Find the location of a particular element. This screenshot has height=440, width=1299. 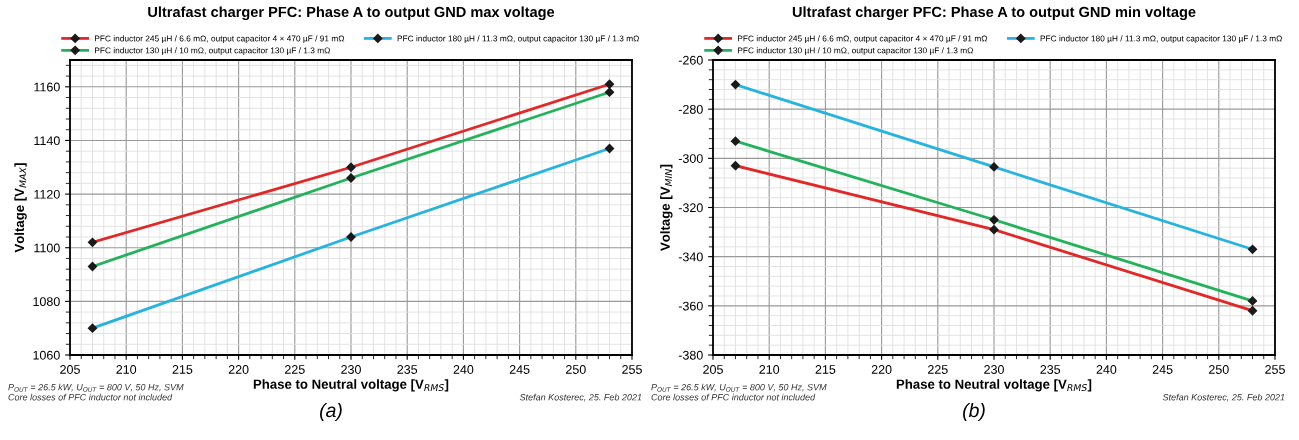

y-tick-label: 1080 is located at coordinates (46, 302).